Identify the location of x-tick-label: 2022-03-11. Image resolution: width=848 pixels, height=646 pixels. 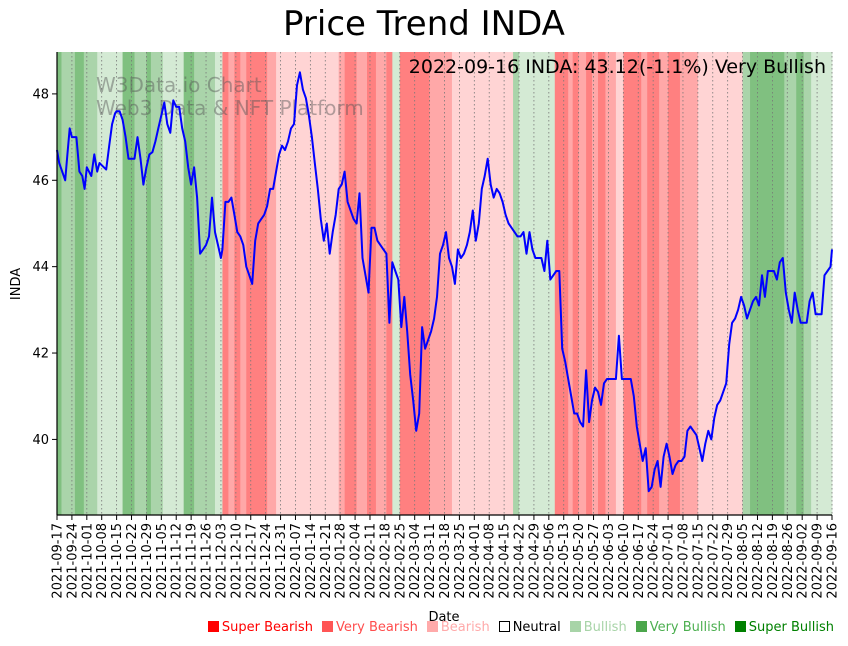
(430, 561).